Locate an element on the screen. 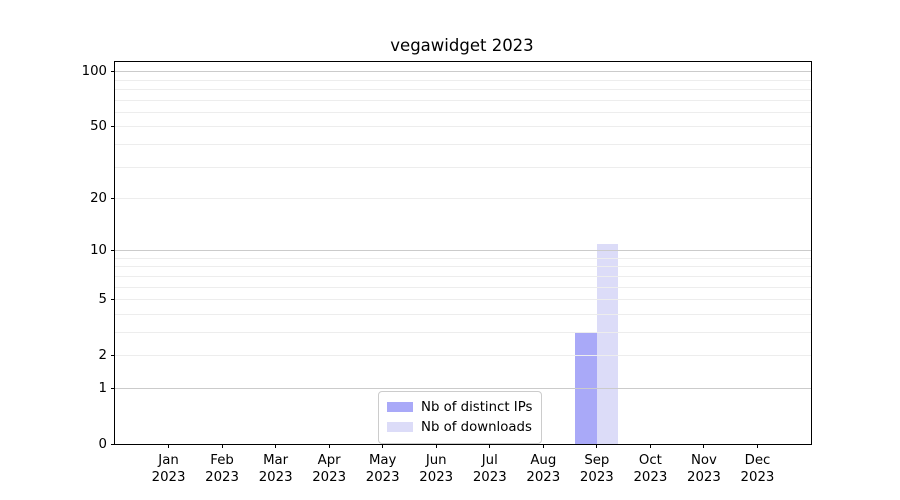 The image size is (900, 500). x-tick-month: Mar is located at coordinates (276, 460).